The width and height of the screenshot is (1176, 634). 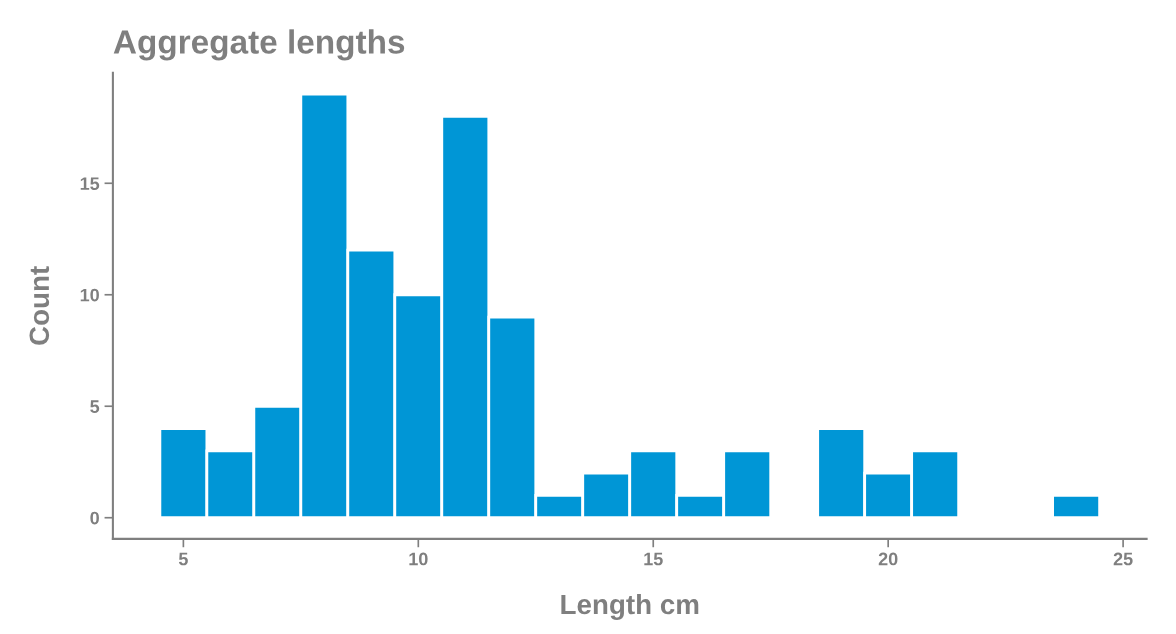 I want to click on x-axis-title: Length cm, so click(x=630, y=606).